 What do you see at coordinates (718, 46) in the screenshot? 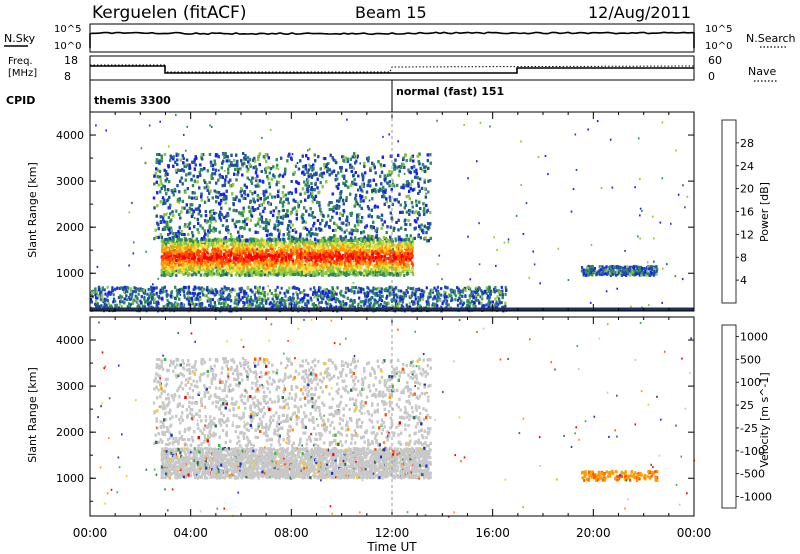
I see `nsky-right-tick-lo: 10^0` at bounding box center [718, 46].